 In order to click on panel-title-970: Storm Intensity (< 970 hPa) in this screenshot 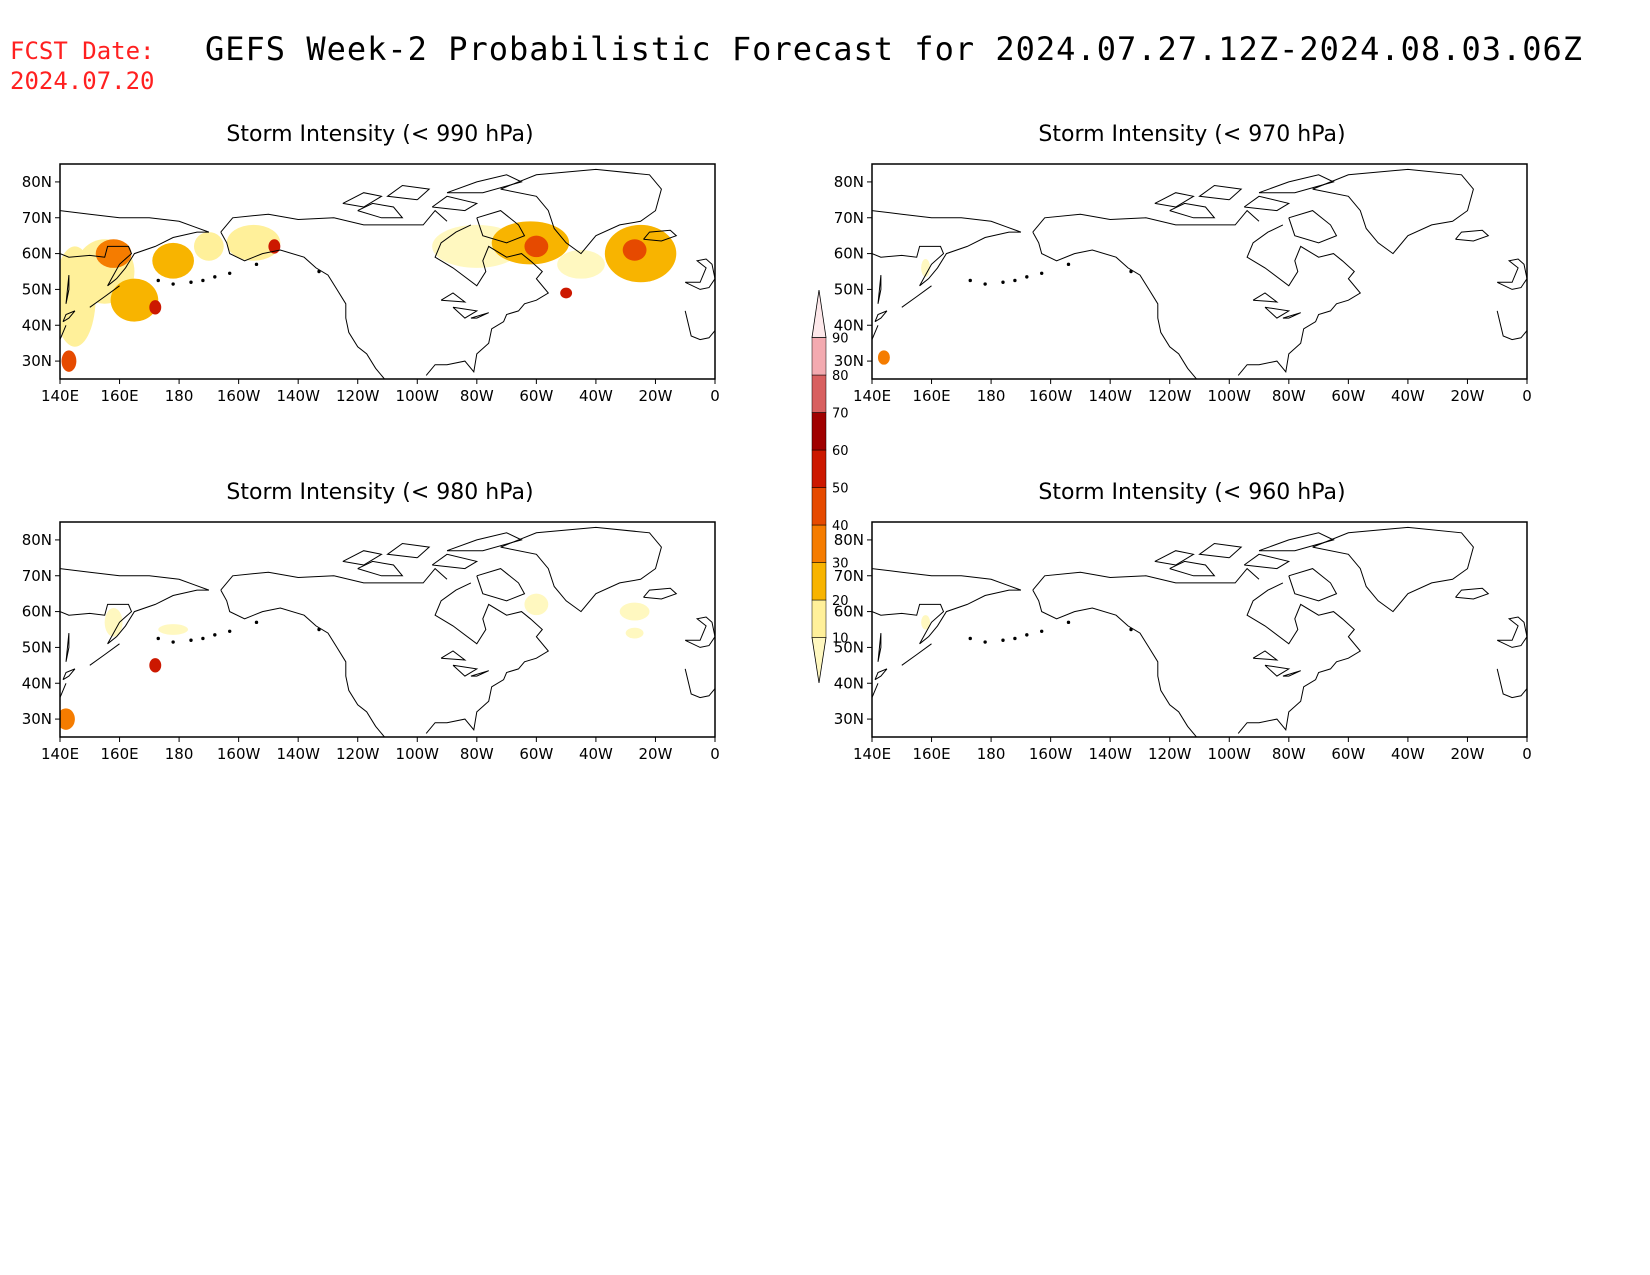, I will do `click(1192, 134)`.